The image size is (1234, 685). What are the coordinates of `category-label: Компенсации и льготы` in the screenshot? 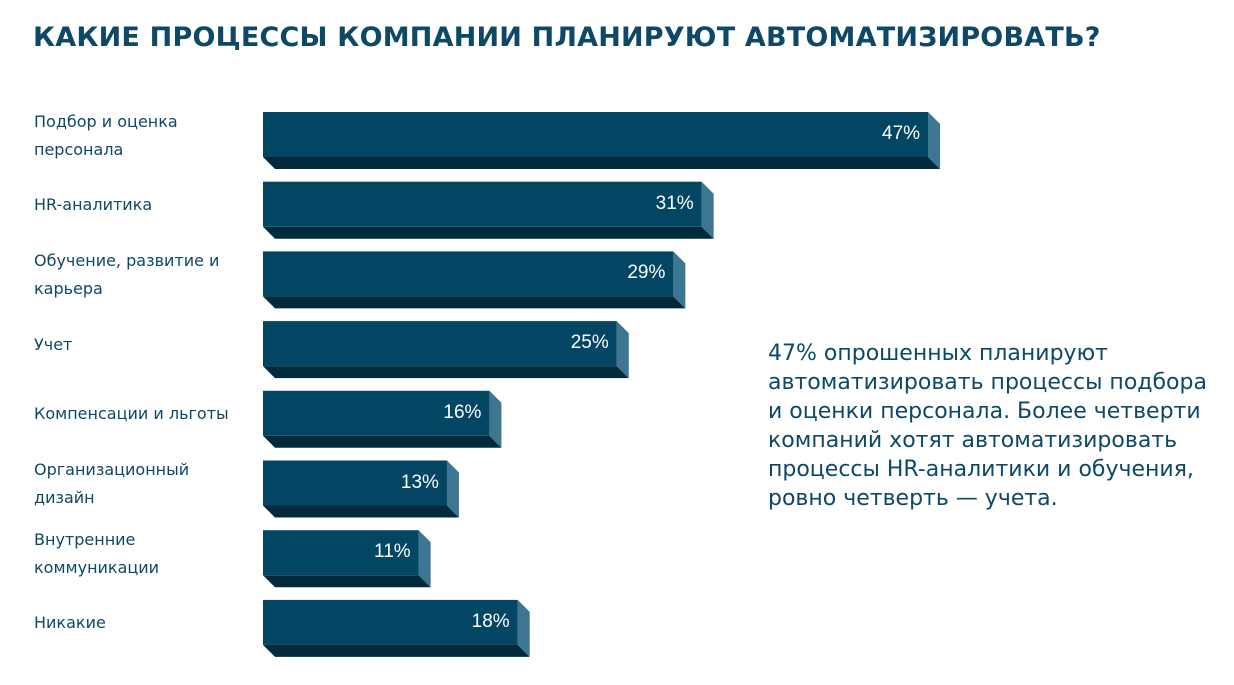 It's located at (131, 414).